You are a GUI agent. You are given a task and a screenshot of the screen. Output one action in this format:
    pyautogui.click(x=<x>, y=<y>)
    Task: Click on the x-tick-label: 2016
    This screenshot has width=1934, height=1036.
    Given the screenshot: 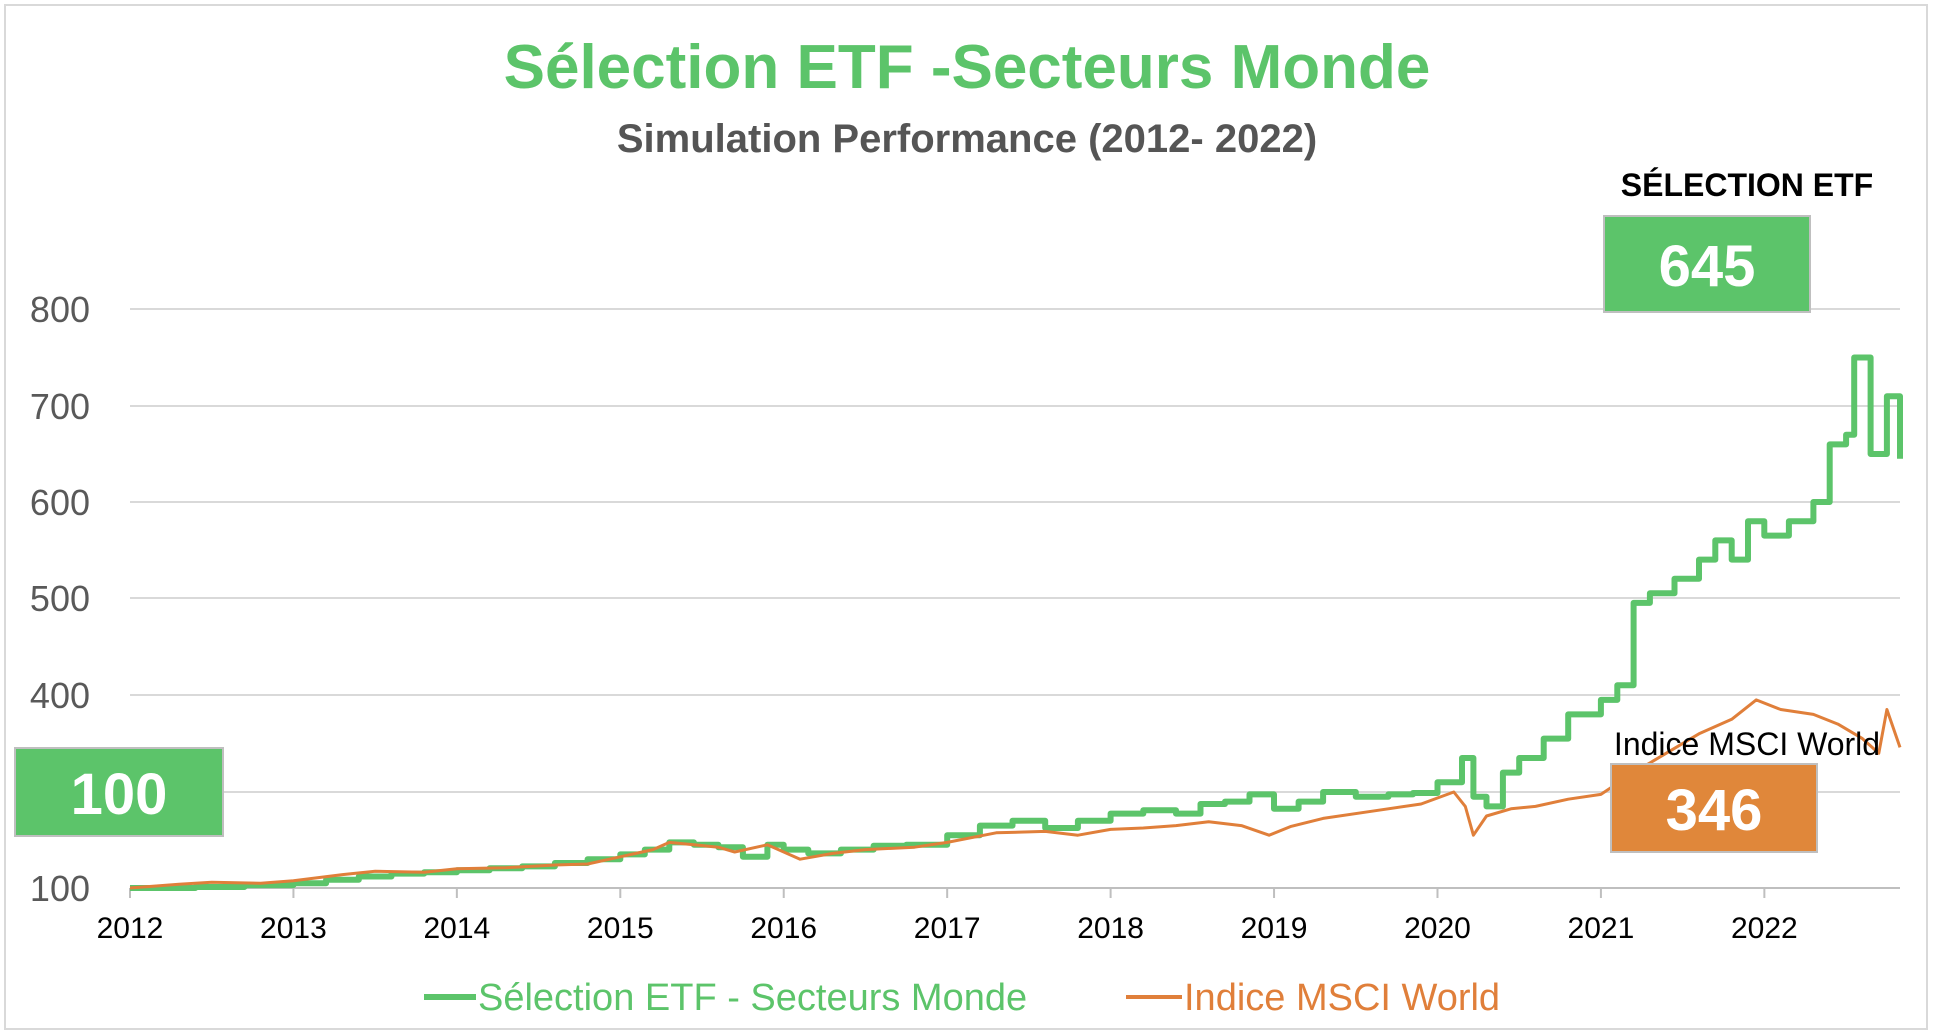 What is the action you would take?
    pyautogui.click(x=783, y=928)
    